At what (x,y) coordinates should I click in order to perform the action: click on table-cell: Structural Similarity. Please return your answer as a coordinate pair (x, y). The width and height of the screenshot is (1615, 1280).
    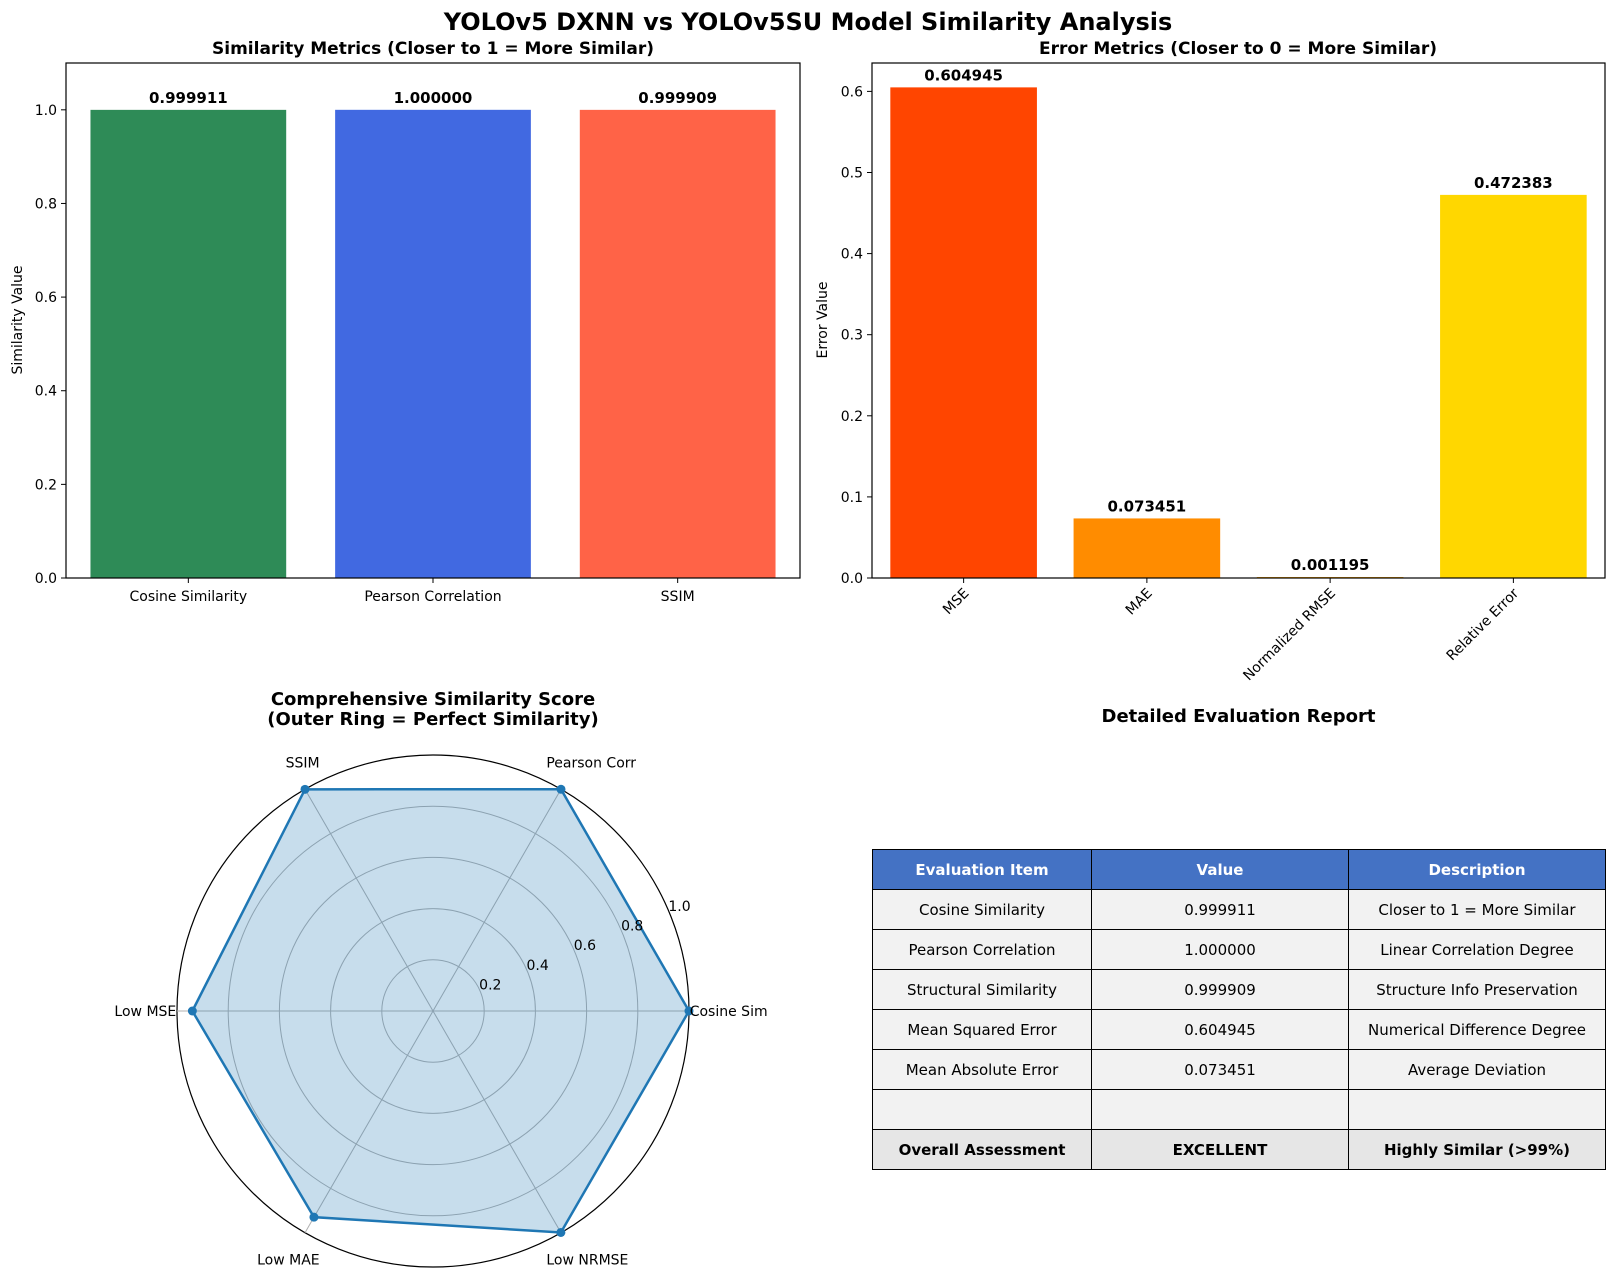
    Looking at the image, I should click on (982, 989).